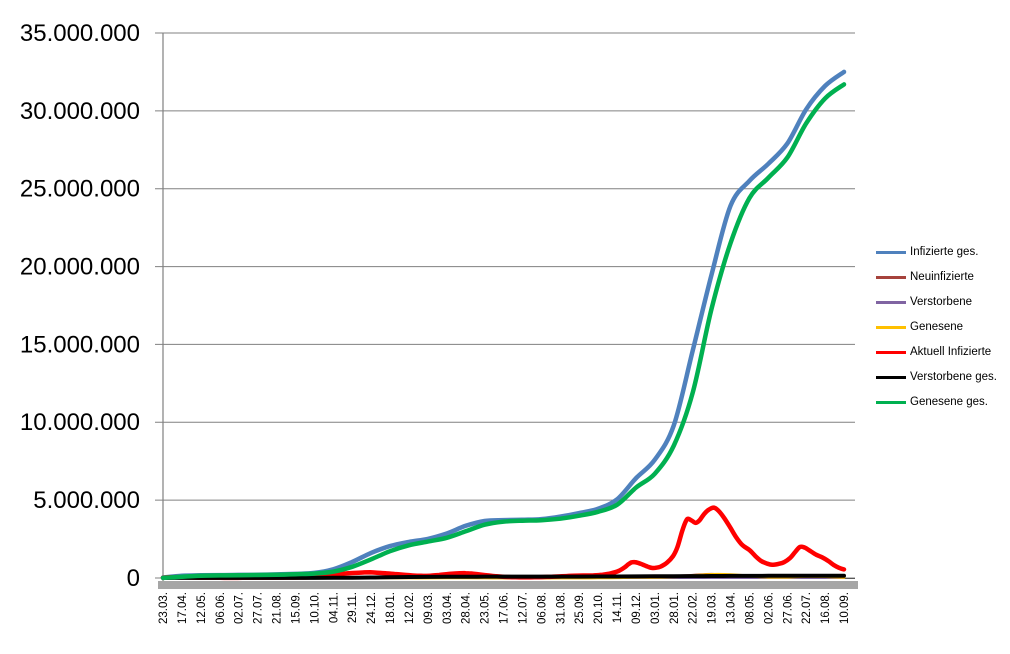 Image resolution: width=1010 pixels, height=654 pixels. Describe the element at coordinates (807, 608) in the screenshot. I see `x-axis-tick-label: 22.07.` at that location.